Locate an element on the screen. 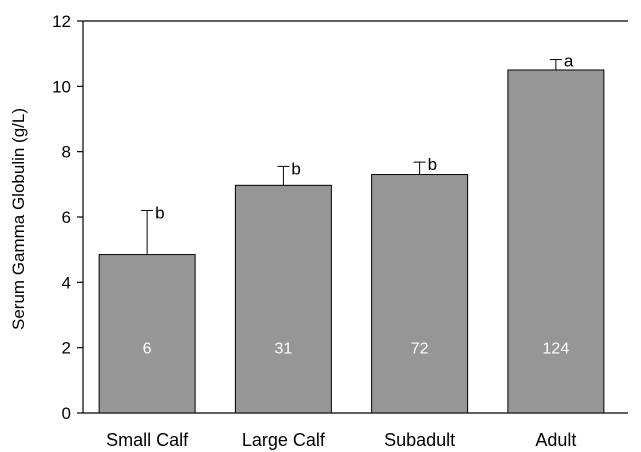  sample-size-label: 6 is located at coordinates (147, 349).